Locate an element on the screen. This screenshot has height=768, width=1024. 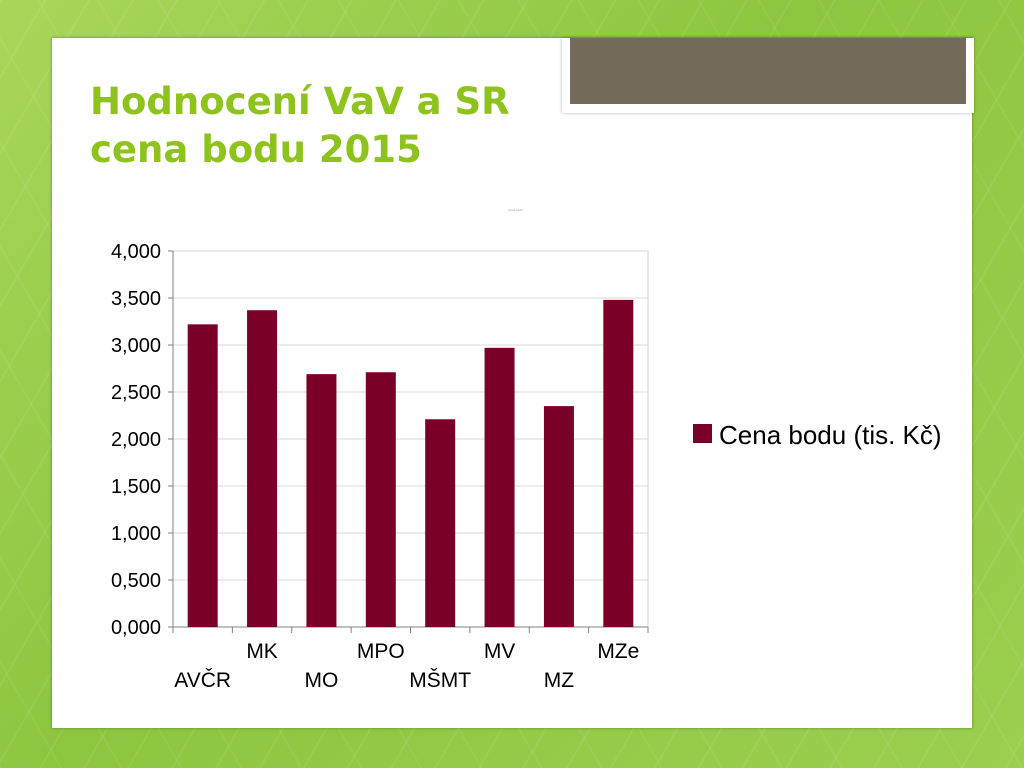
slide-title: Hodnocení VaV a SR cena bodu 2015 is located at coordinates (300, 126).